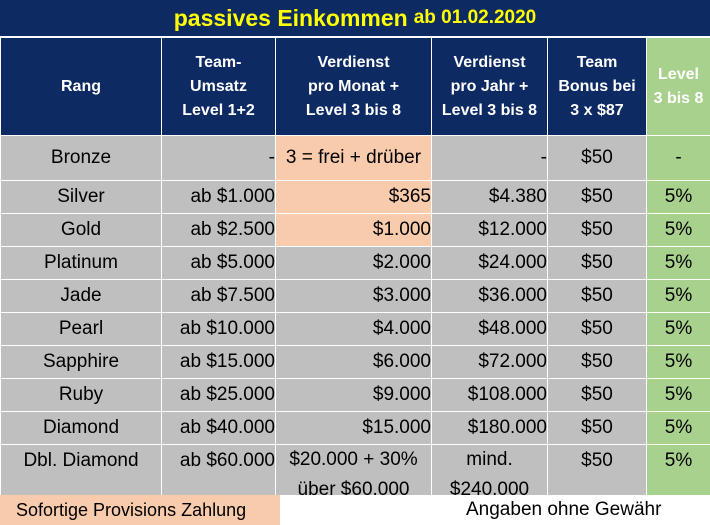 The height and width of the screenshot is (525, 710). I want to click on cell-rang: Sapphire, so click(81, 362).